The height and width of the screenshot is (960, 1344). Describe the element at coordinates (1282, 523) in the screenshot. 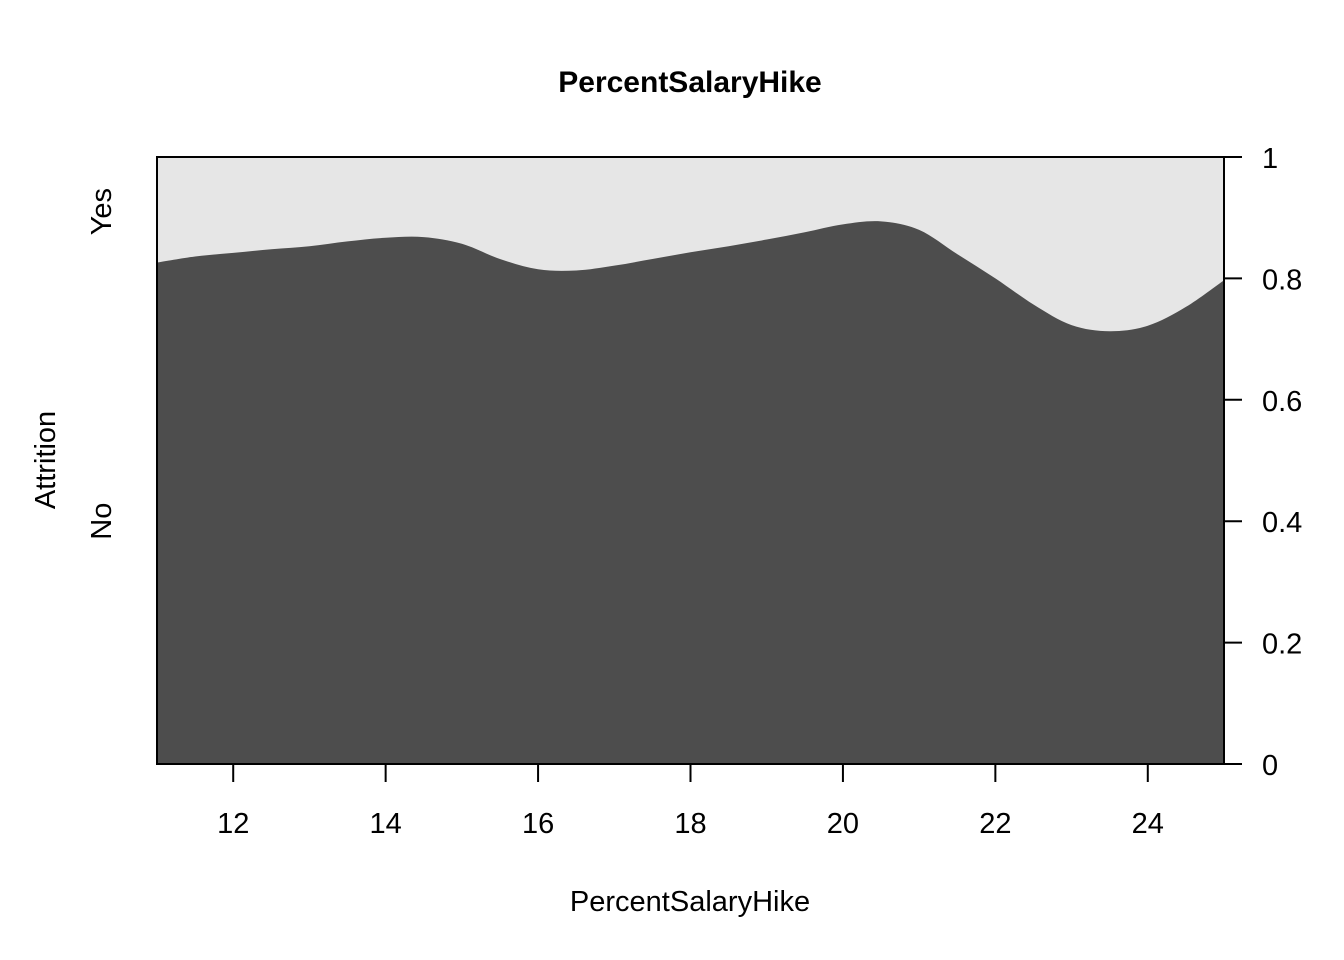

I see `y-tick-label: 0.4` at that location.